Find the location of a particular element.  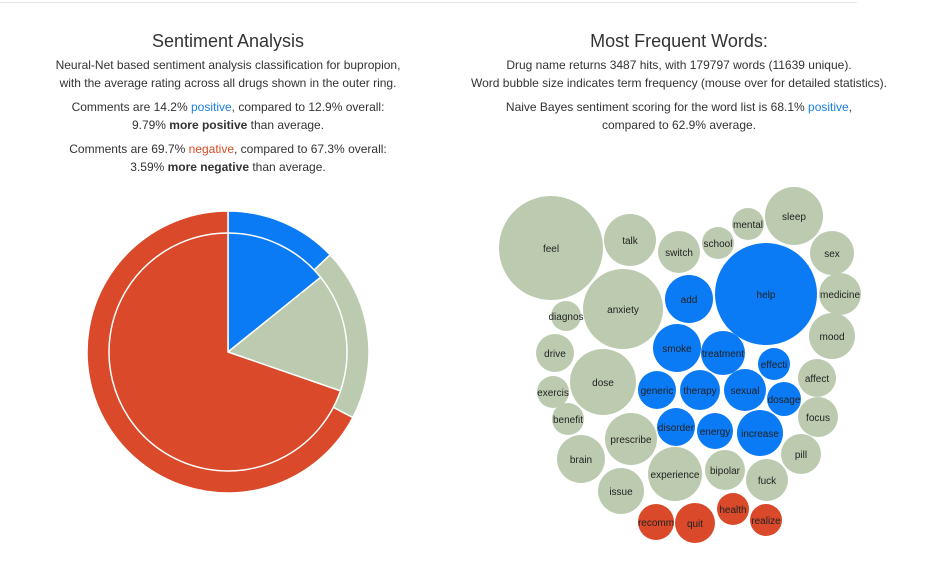

bubble-experience-circle is located at coordinates (675, 474).